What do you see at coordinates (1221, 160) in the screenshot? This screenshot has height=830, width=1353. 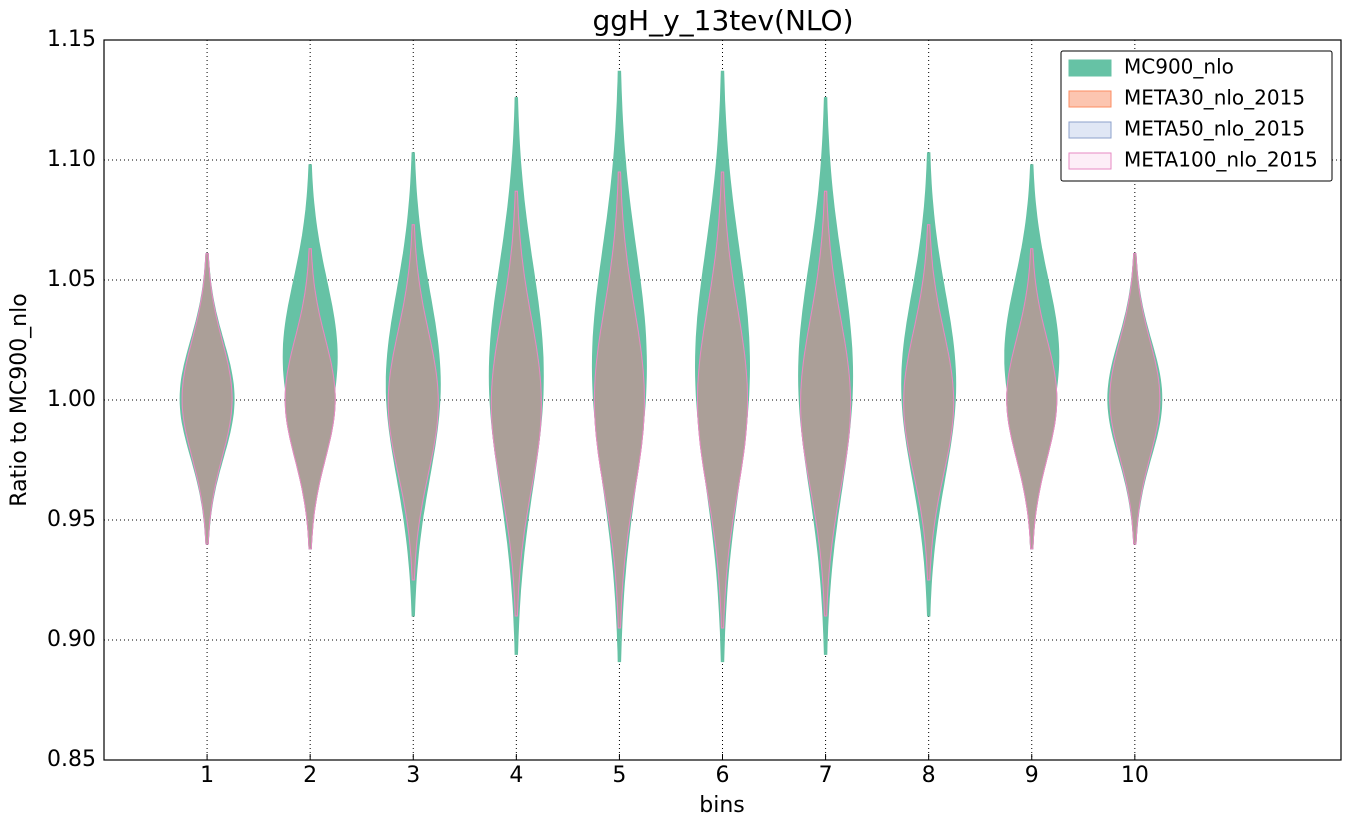 I see `legend-label: META100_nlo_2015` at bounding box center [1221, 160].